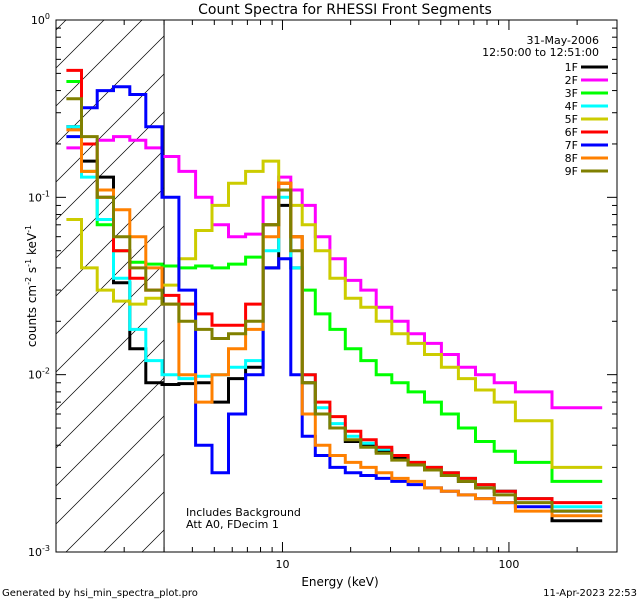 Image resolution: width=640 pixels, height=600 pixels. What do you see at coordinates (571, 171) in the screenshot?
I see `legend-label-9f: 9F` at bounding box center [571, 171].